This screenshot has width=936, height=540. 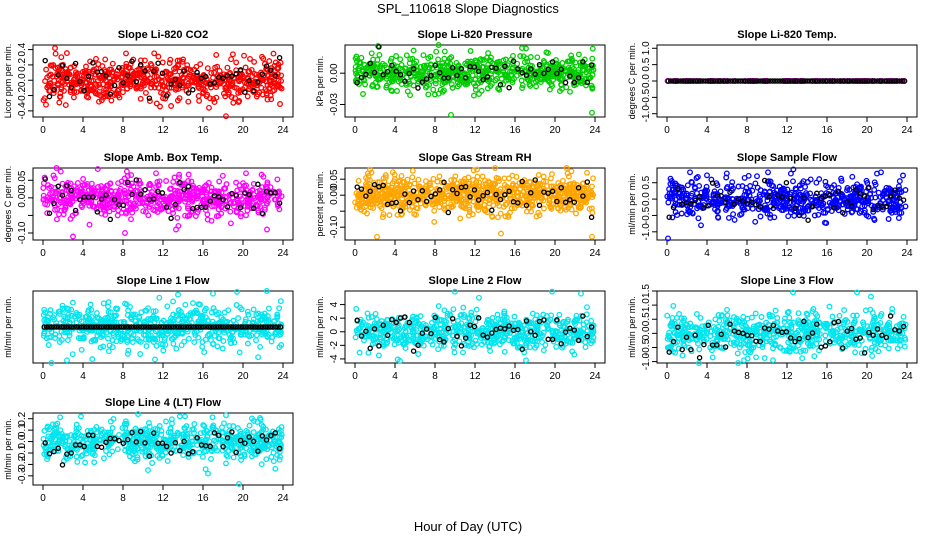 What do you see at coordinates (163, 376) in the screenshot?
I see `x-tick-label: 12` at bounding box center [163, 376].